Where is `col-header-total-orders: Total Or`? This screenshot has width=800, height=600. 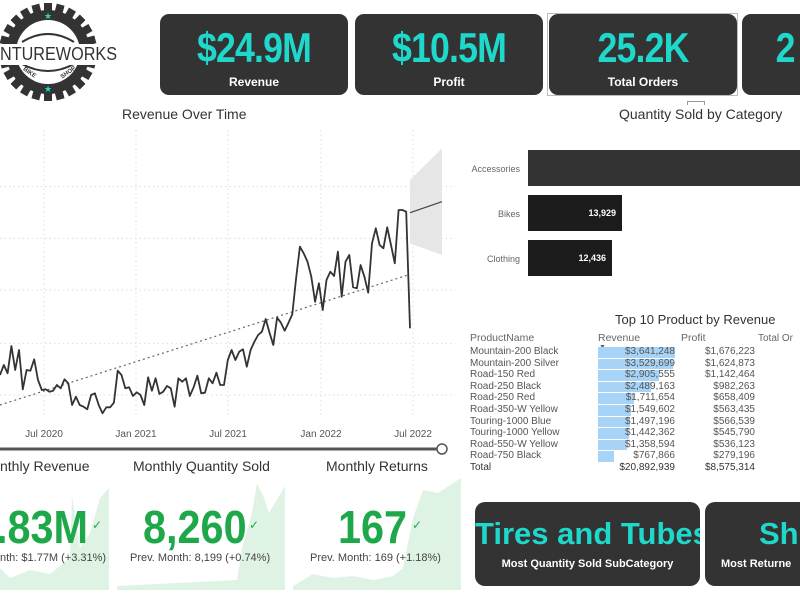 col-header-total-orders: Total Or is located at coordinates (776, 339).